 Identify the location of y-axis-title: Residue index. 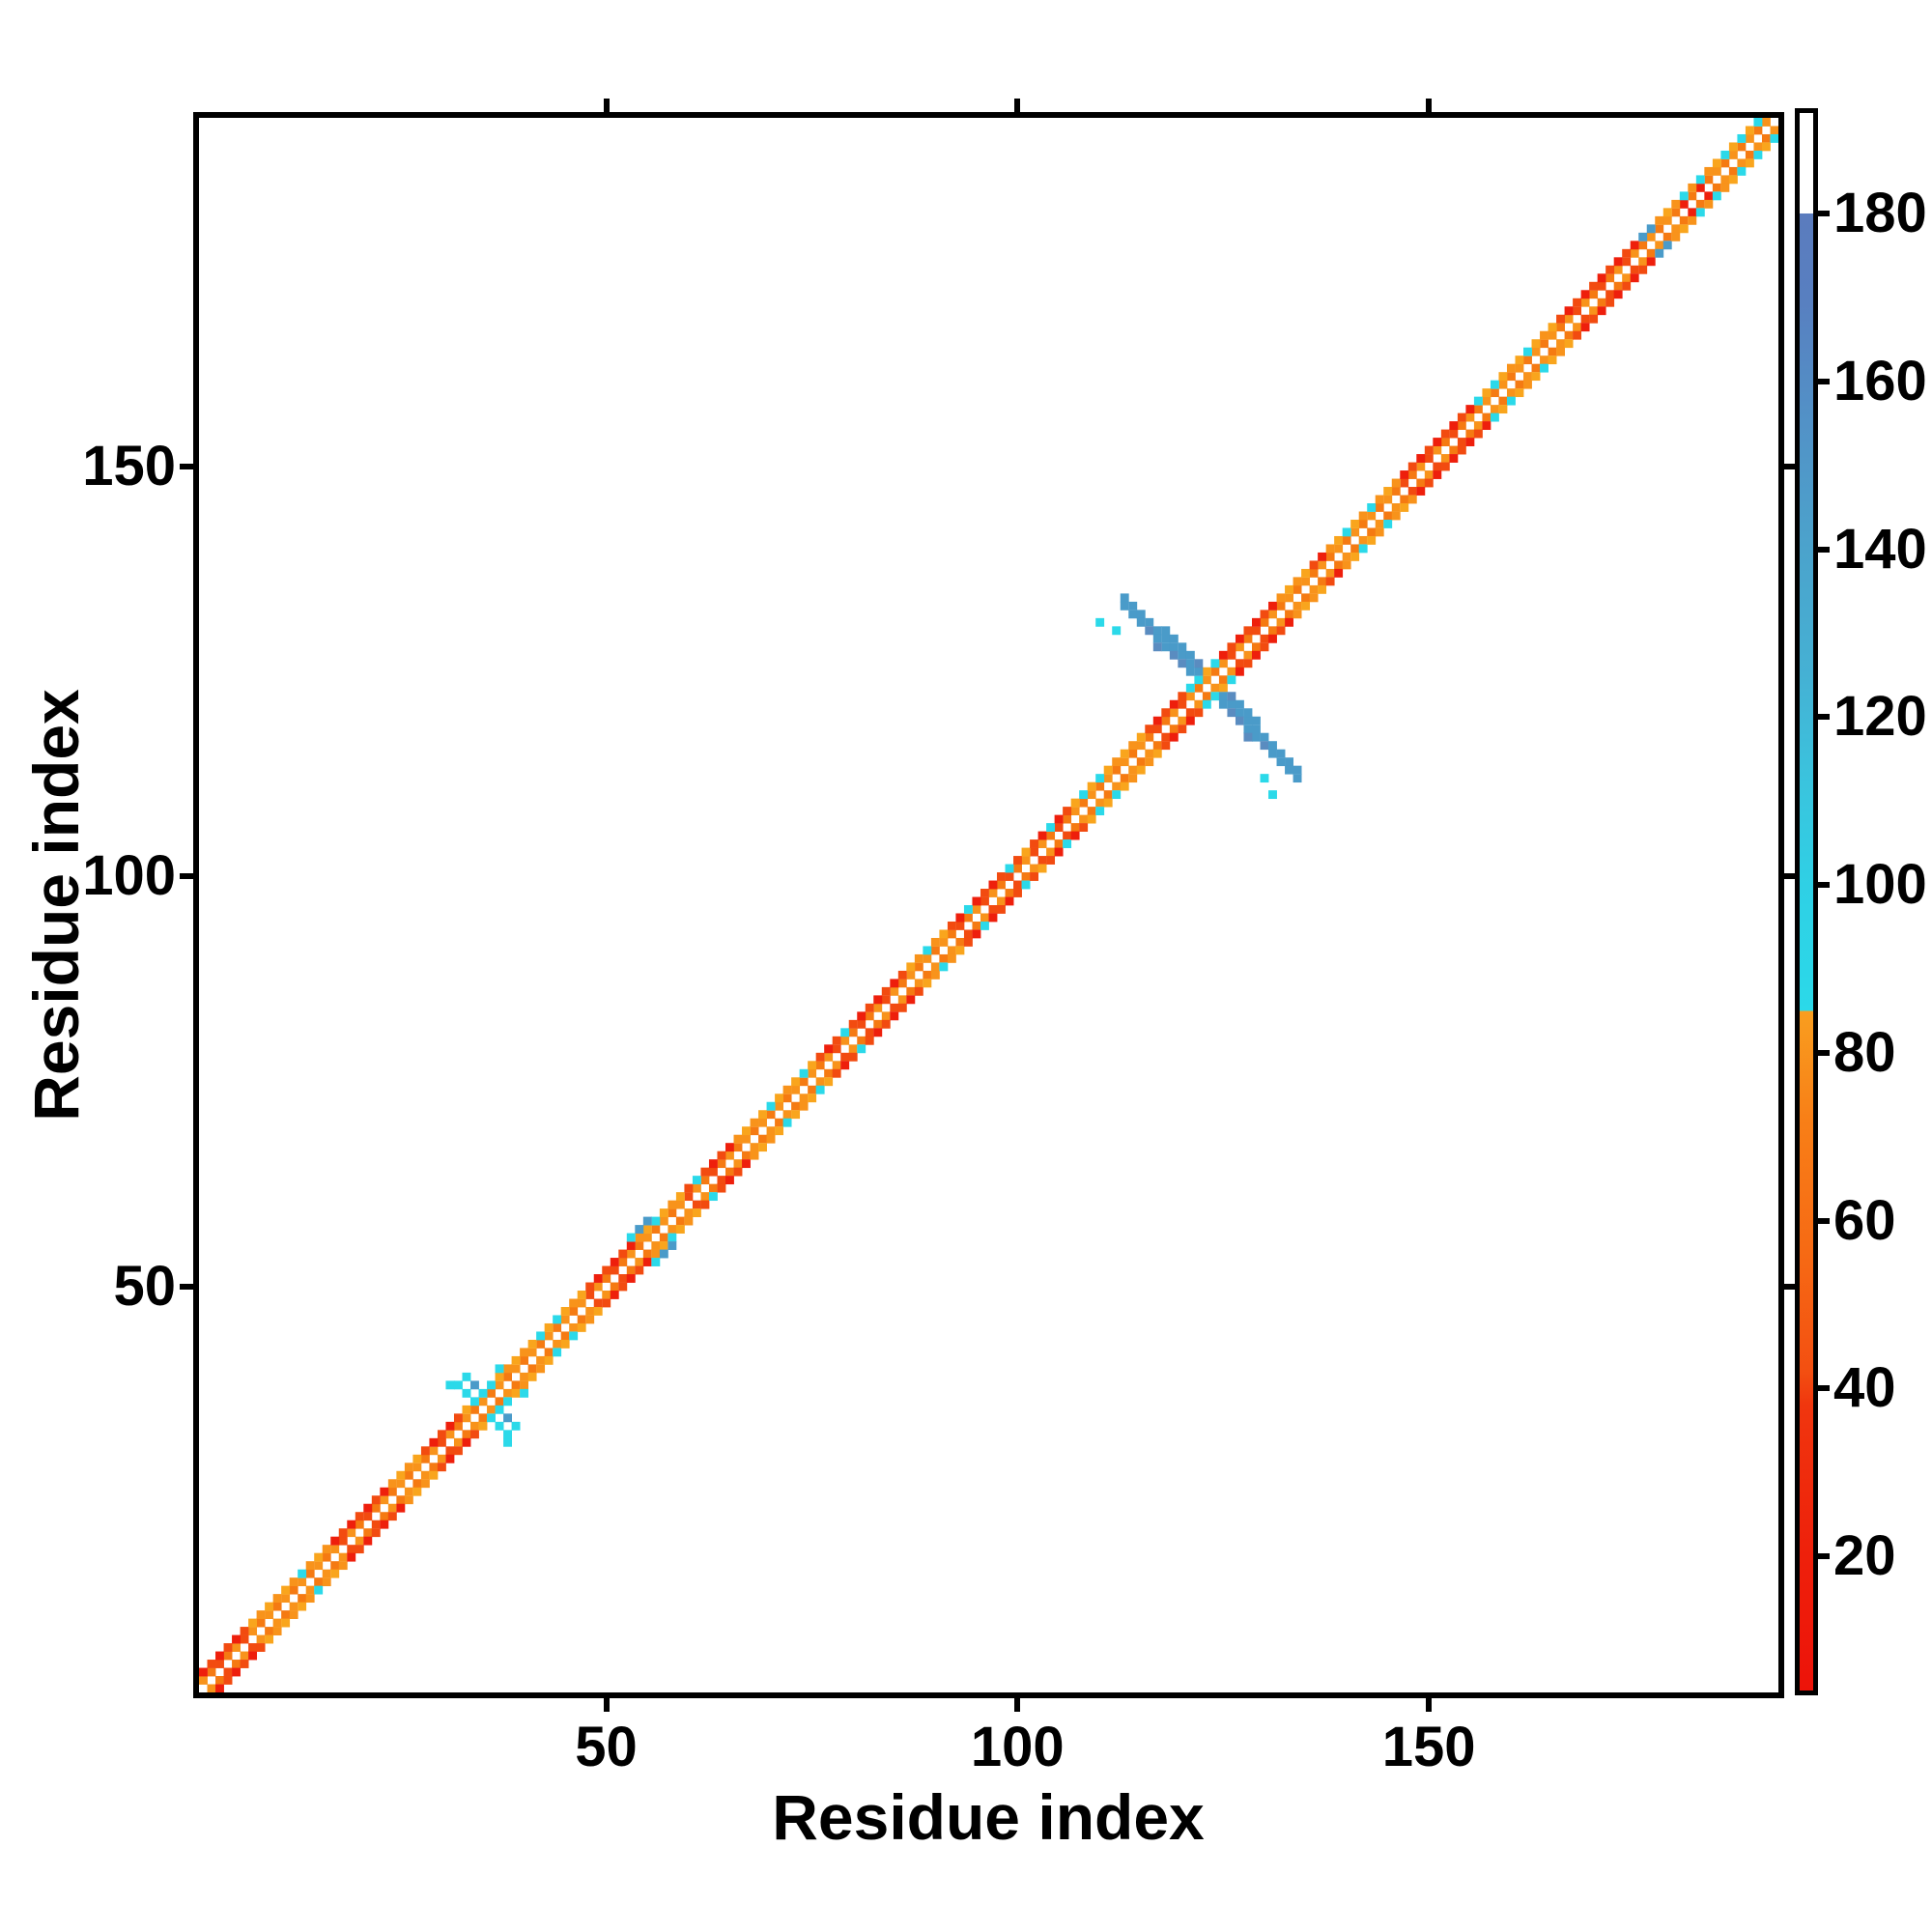
(56, 905).